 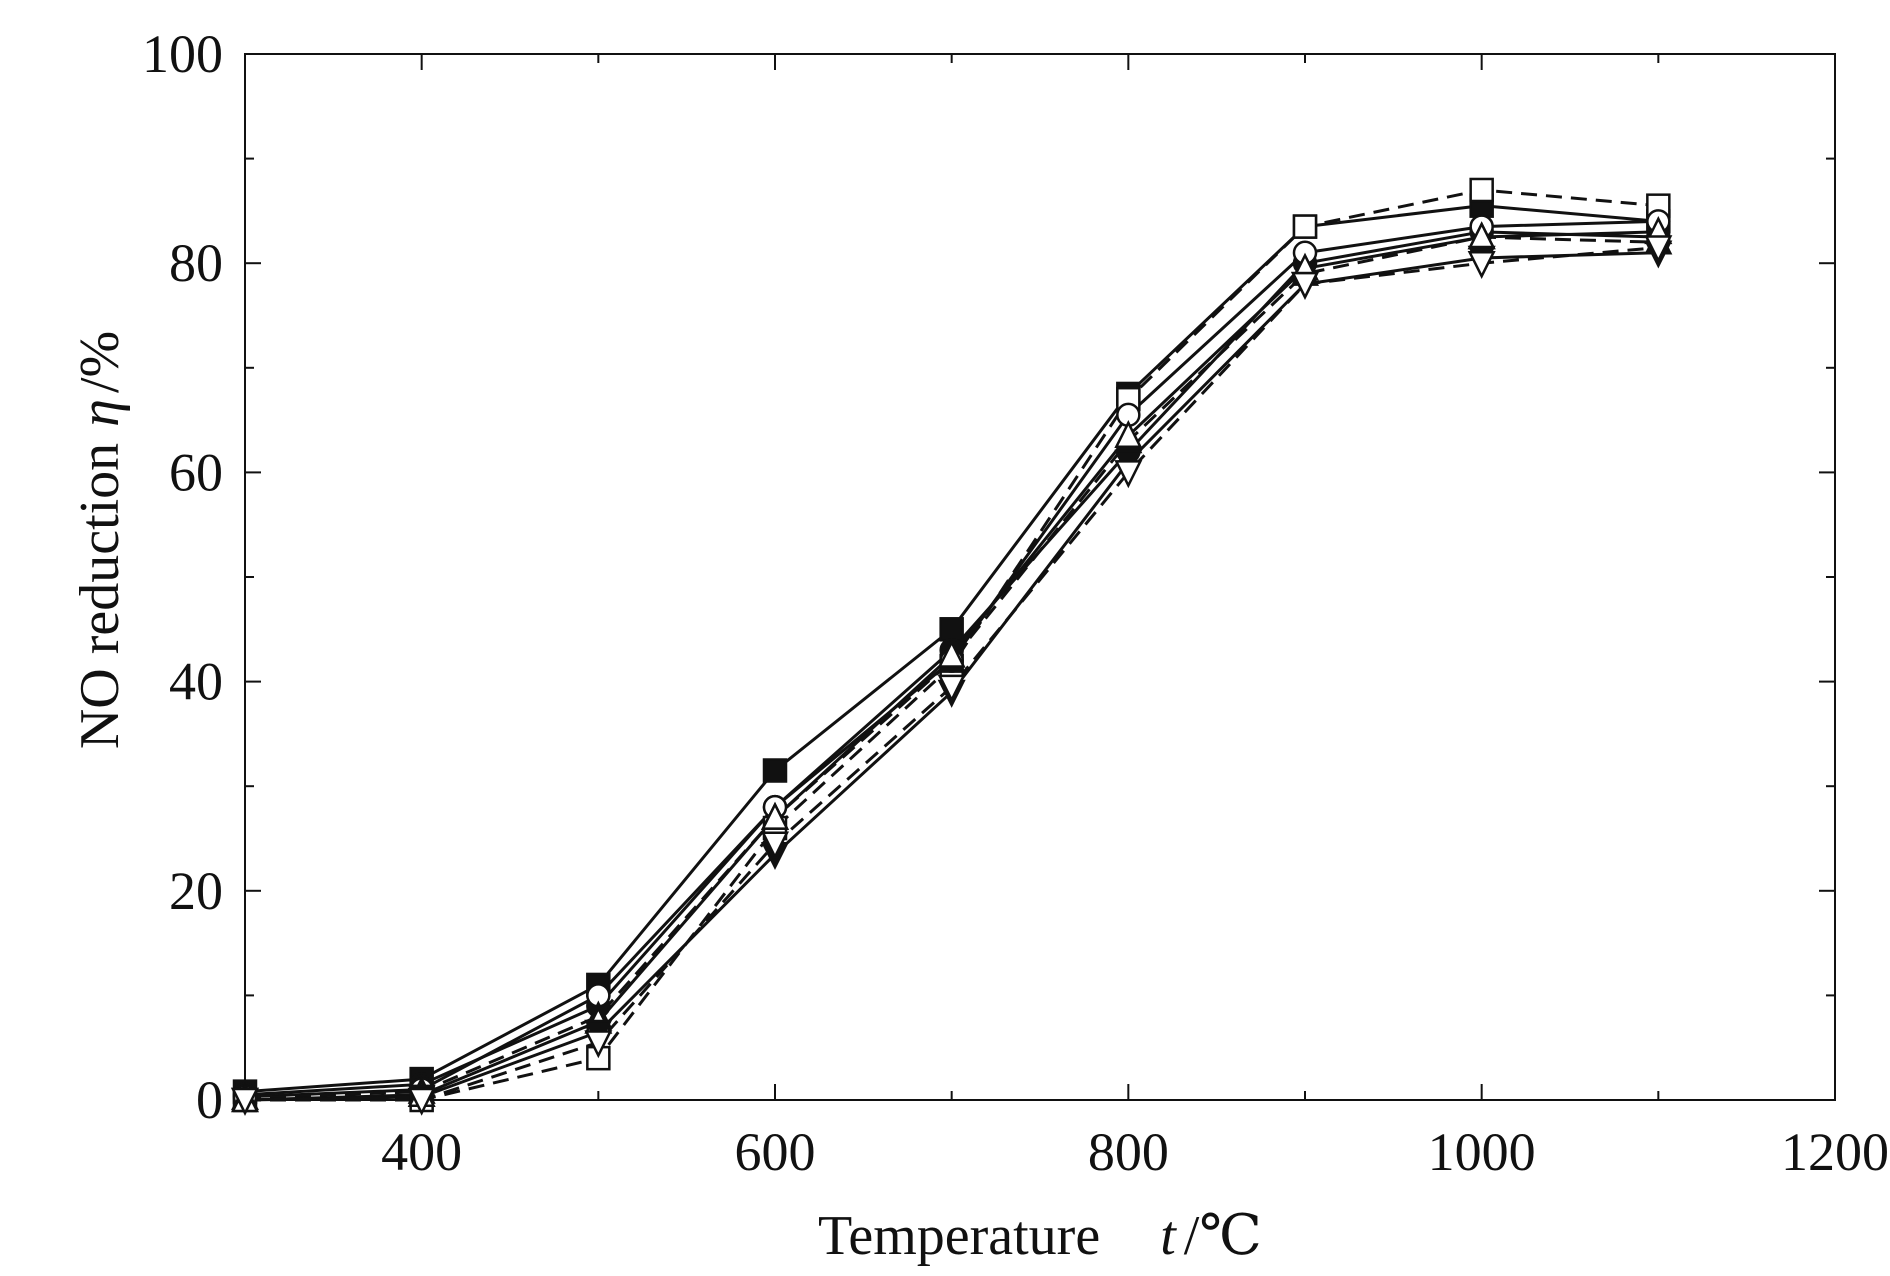 What do you see at coordinates (1223, 1236) in the screenshot?
I see `x-axis-unit: /℃` at bounding box center [1223, 1236].